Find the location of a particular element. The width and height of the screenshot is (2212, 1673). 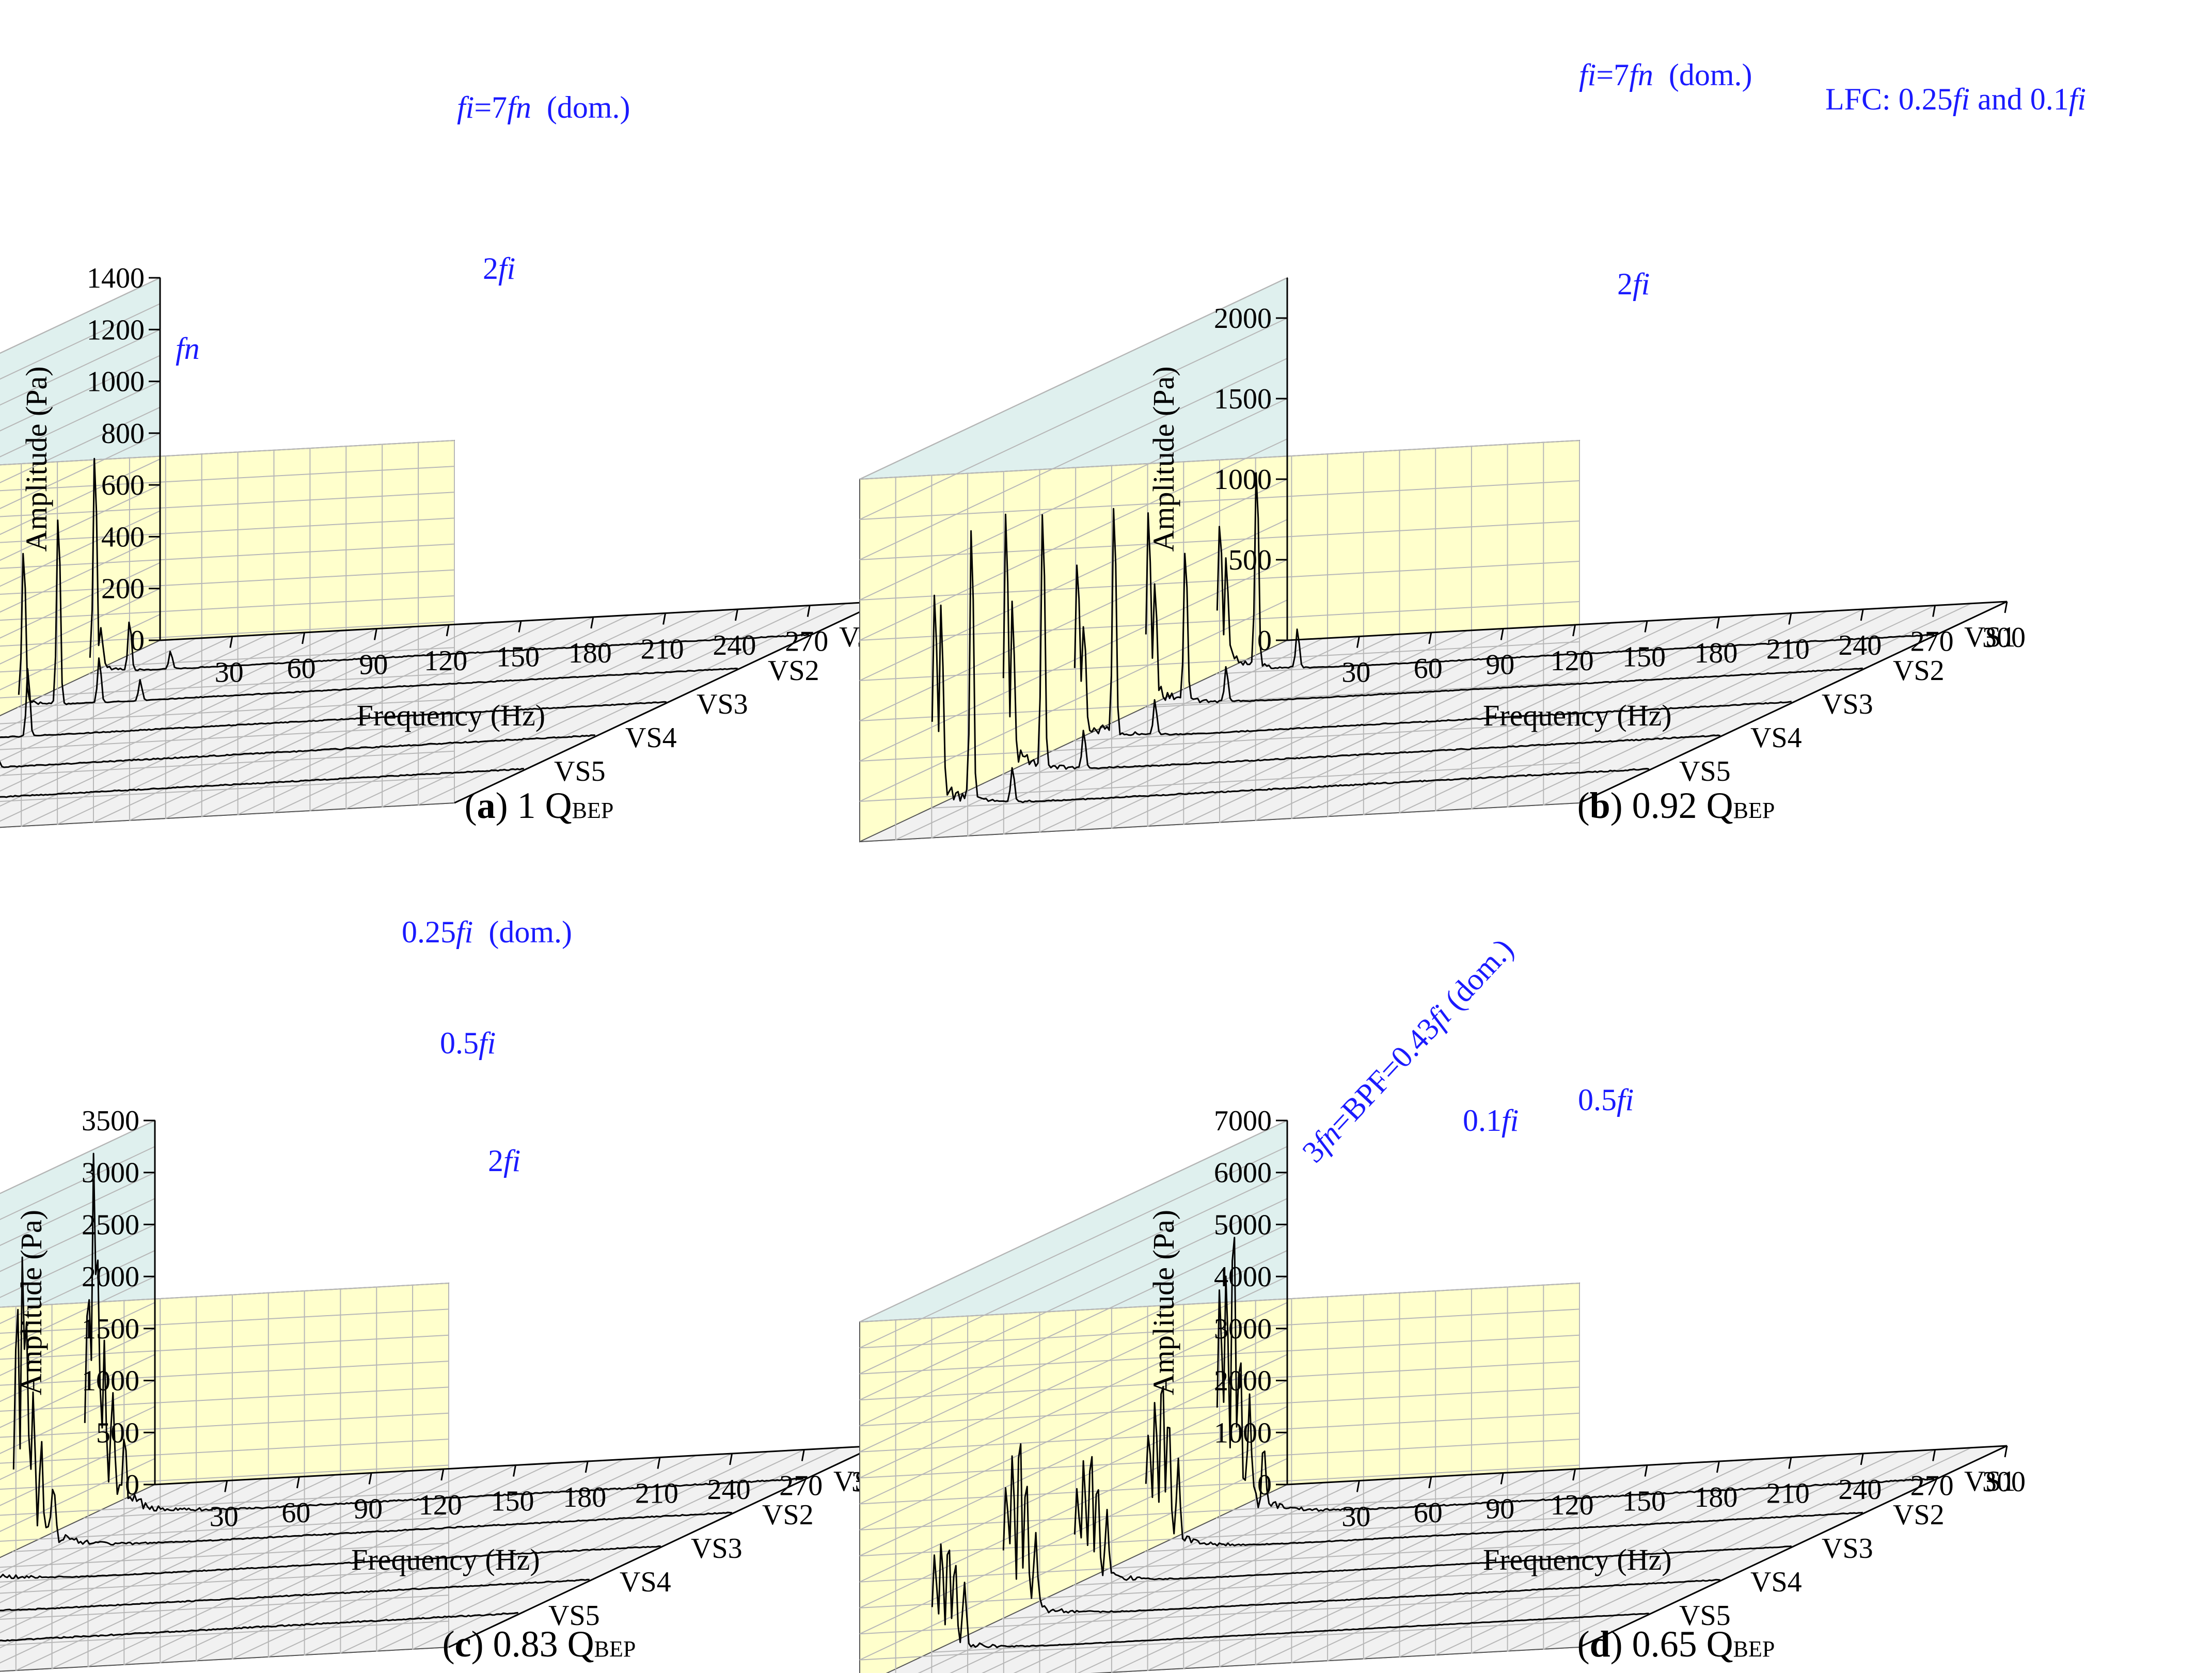

y-tick-label: 1200 is located at coordinates (116, 330).